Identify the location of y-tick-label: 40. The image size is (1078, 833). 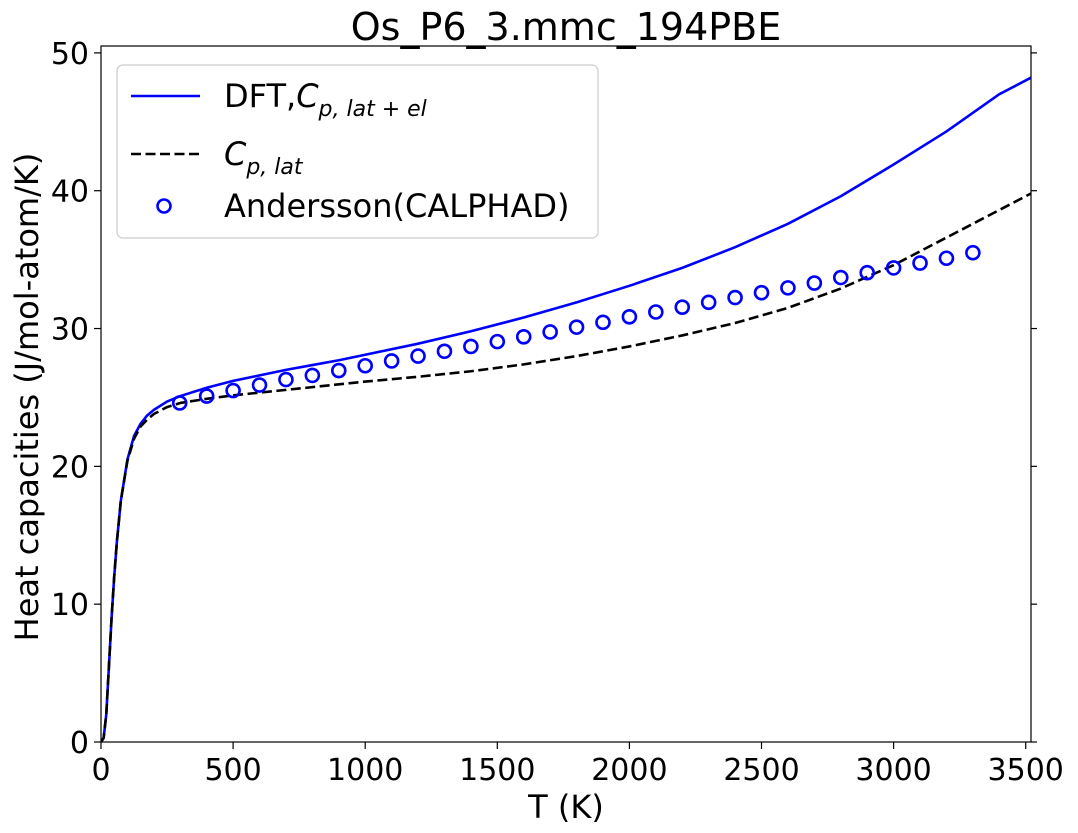
(70, 192).